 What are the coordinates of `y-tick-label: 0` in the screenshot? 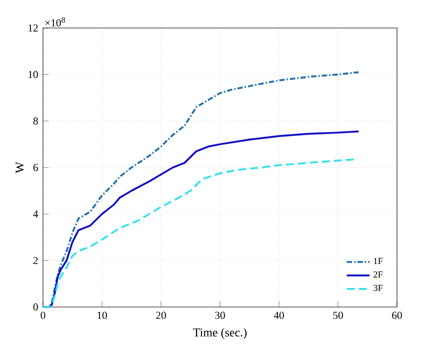 It's located at (35, 307).